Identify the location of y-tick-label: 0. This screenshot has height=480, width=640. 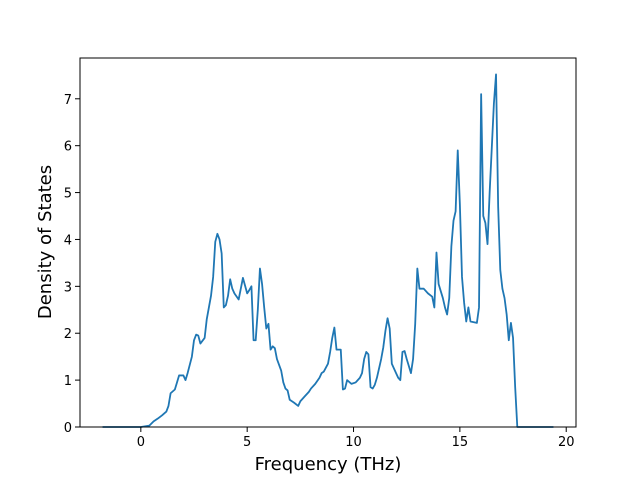
(68, 428).